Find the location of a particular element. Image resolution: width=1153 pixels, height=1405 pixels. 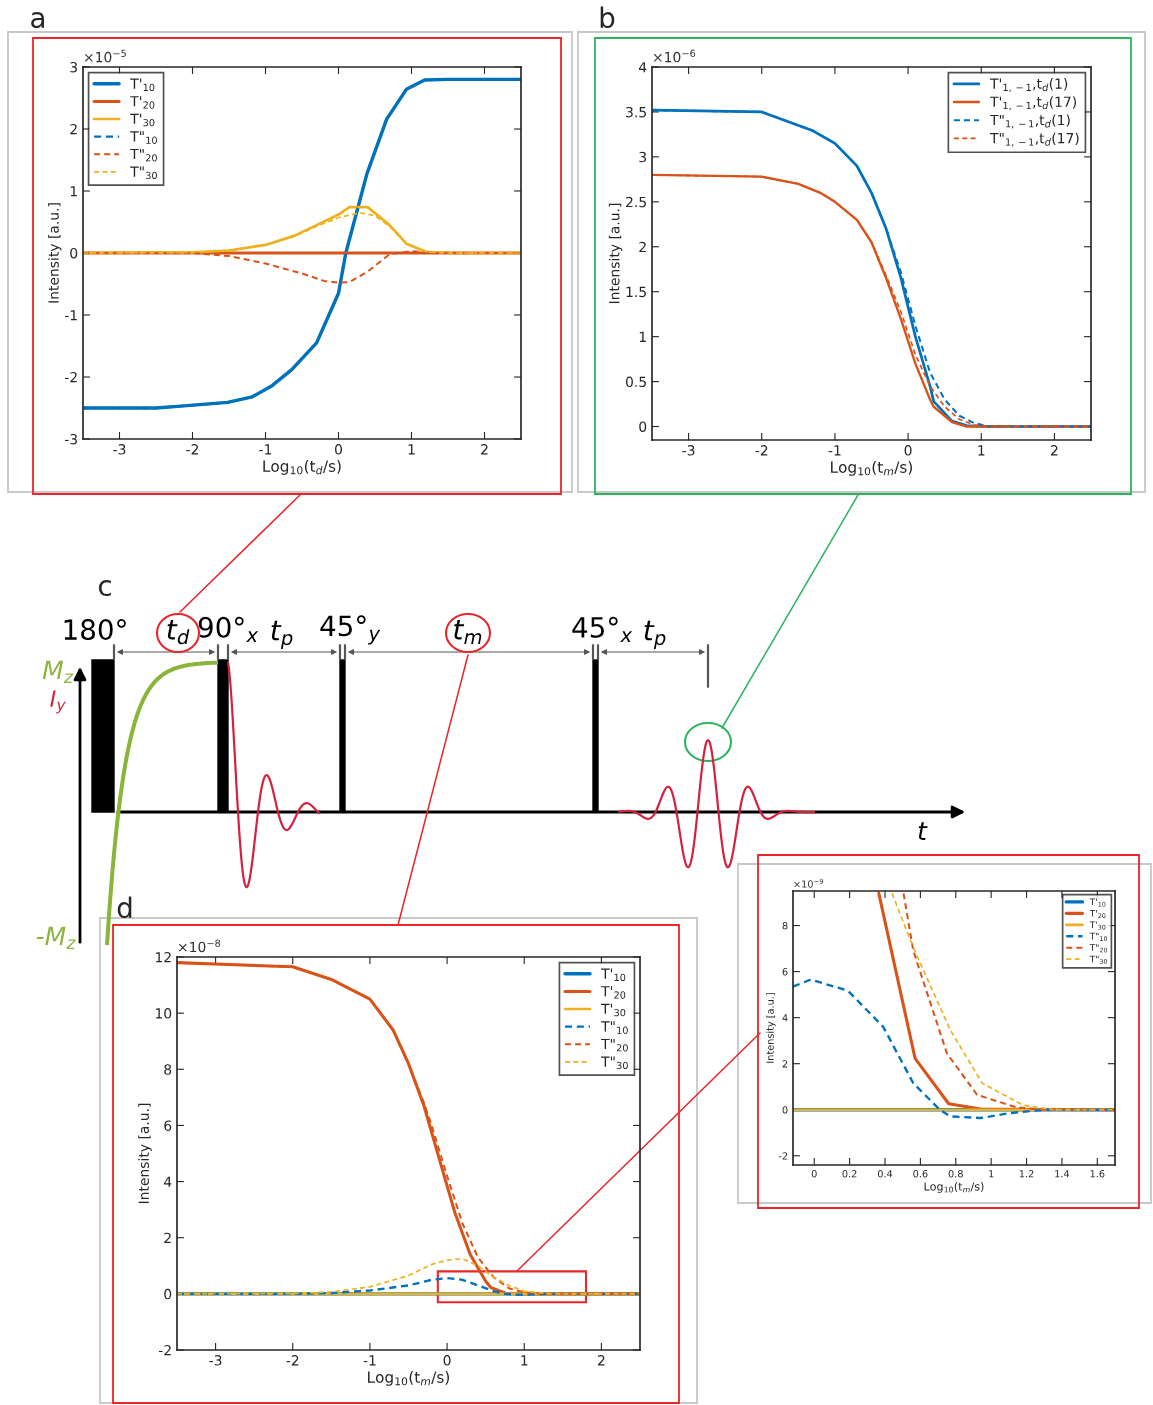

legend-label: T'$_{1,−1}$,t$_{d}$(1) is located at coordinates (1028, 85).